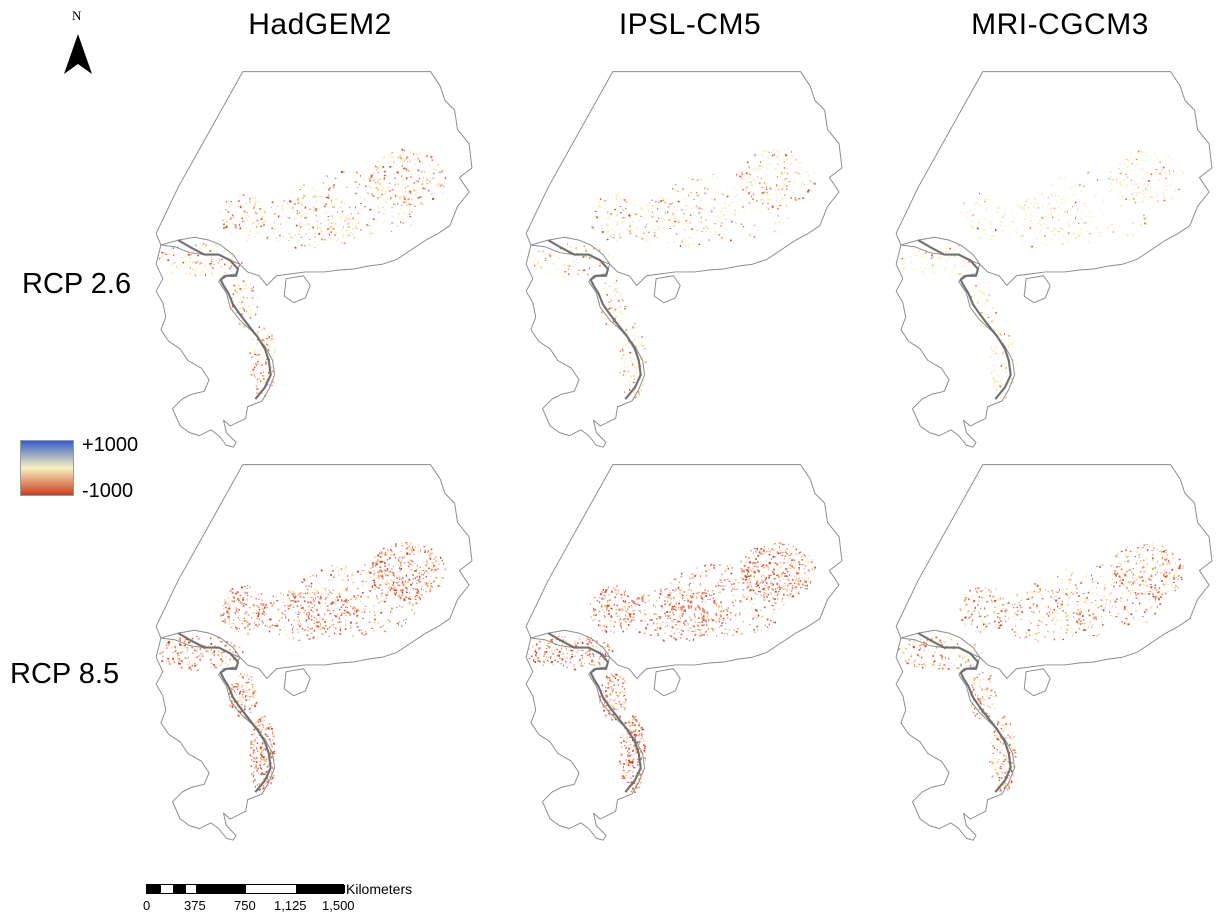 This screenshot has height=916, width=1218. I want to click on row-title-rcp85: RCP 8.5, so click(65, 674).